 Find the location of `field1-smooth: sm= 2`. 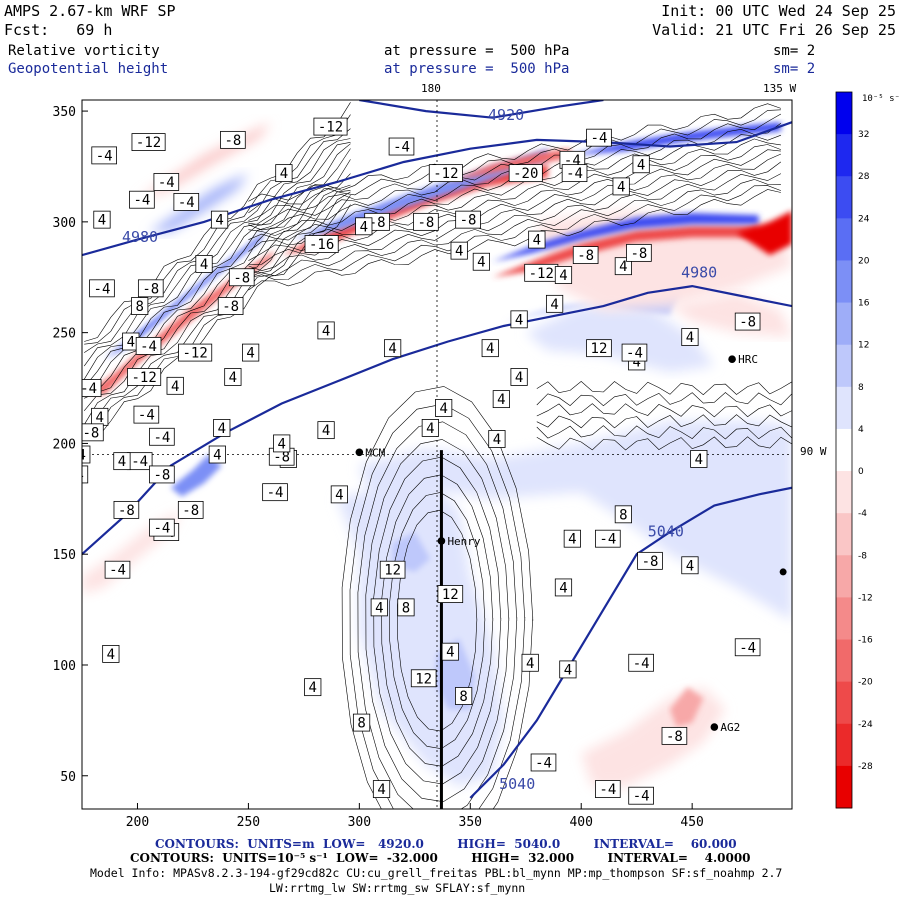

field1-smooth: sm= 2 is located at coordinates (794, 51).